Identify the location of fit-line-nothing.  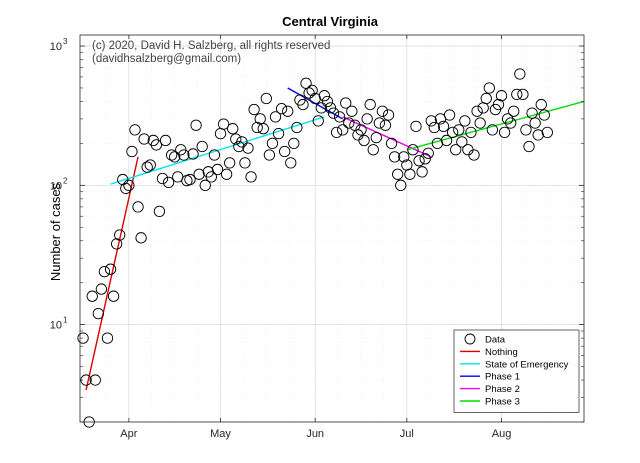
(112, 273).